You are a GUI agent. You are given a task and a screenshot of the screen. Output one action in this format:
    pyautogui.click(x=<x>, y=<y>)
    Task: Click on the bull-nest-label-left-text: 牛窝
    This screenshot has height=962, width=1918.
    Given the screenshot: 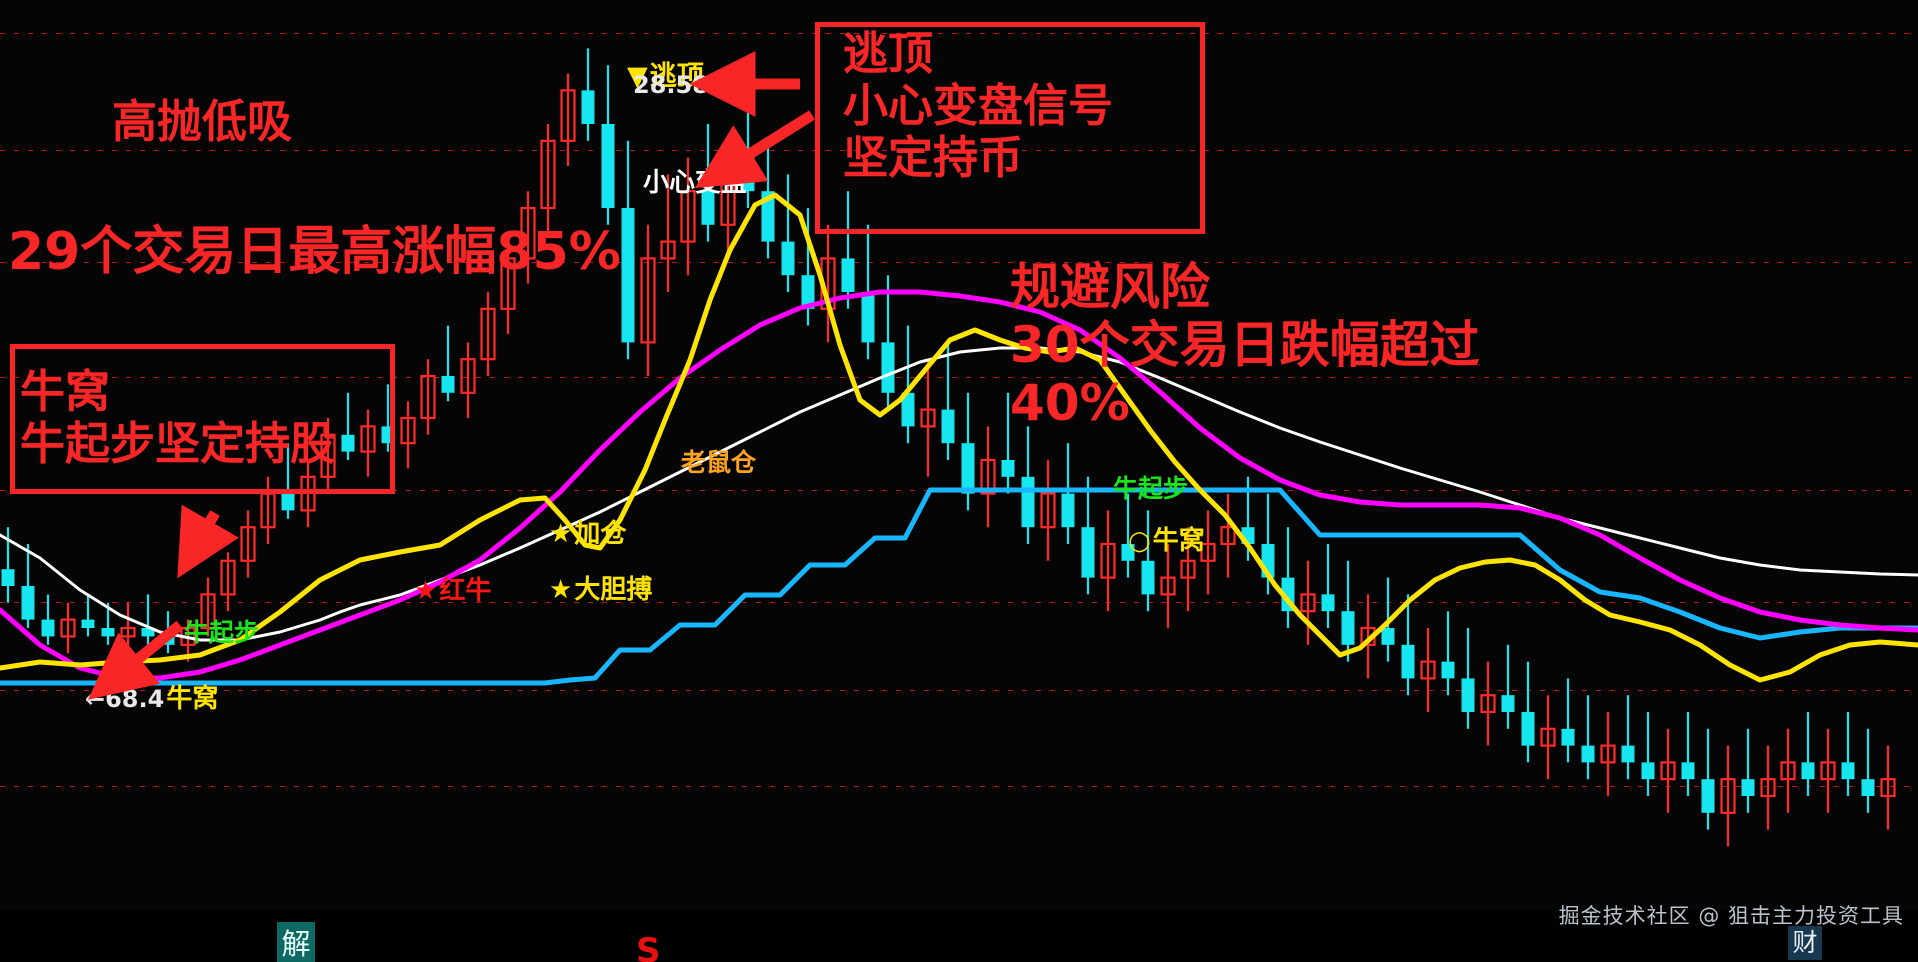 What is the action you would take?
    pyautogui.click(x=192, y=699)
    